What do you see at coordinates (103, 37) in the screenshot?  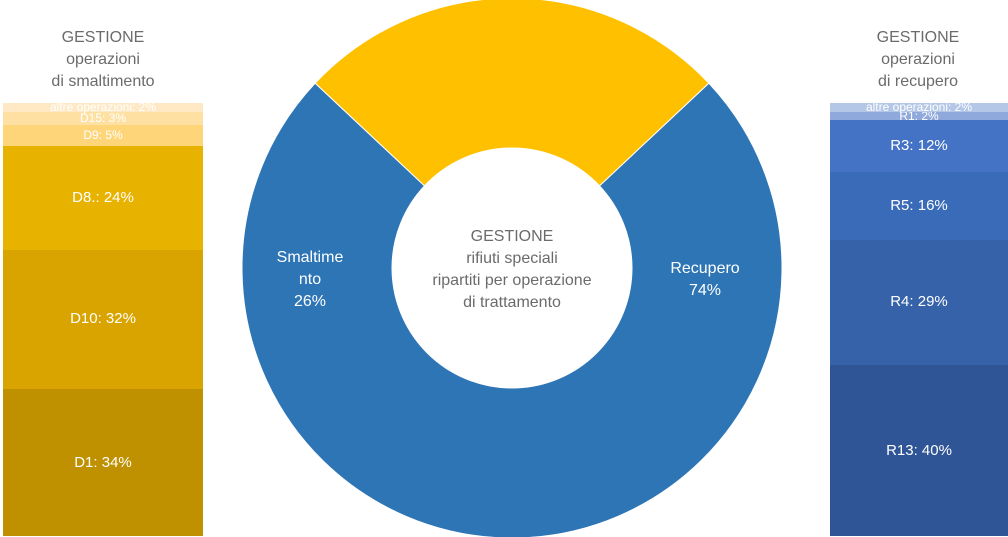 I see `disposal-title-line1: GESTIONE` at bounding box center [103, 37].